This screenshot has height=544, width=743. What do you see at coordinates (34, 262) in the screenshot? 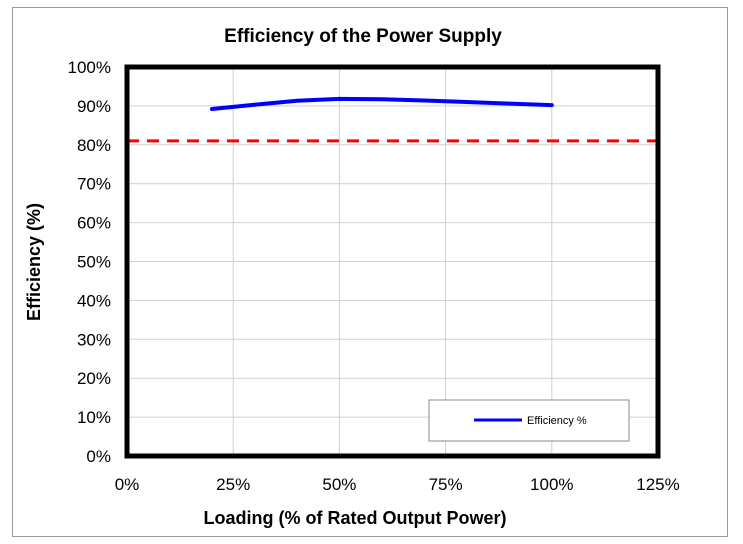
I see `y-axis-label: Efficiency (%)` at bounding box center [34, 262].